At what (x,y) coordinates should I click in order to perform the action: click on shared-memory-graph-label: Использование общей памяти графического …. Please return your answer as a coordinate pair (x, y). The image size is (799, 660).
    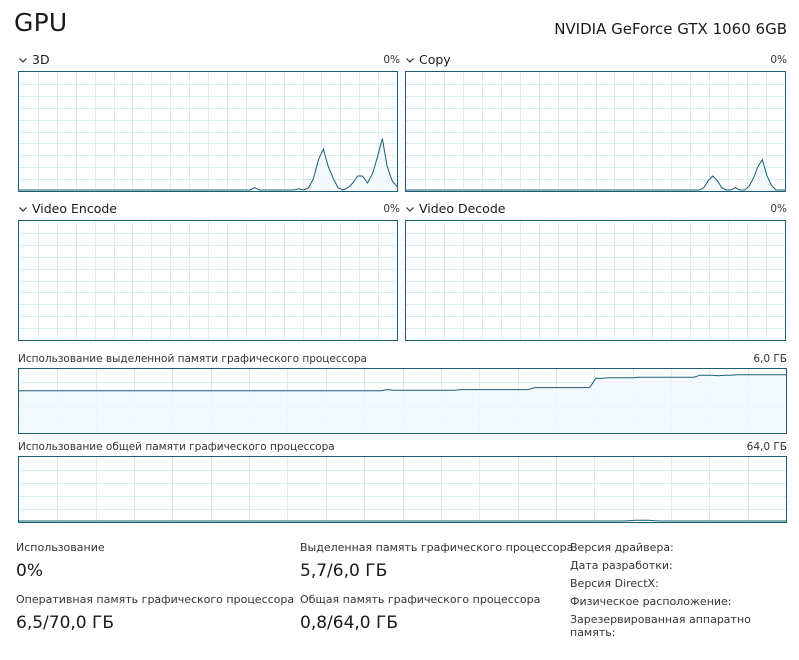
    Looking at the image, I should click on (176, 447).